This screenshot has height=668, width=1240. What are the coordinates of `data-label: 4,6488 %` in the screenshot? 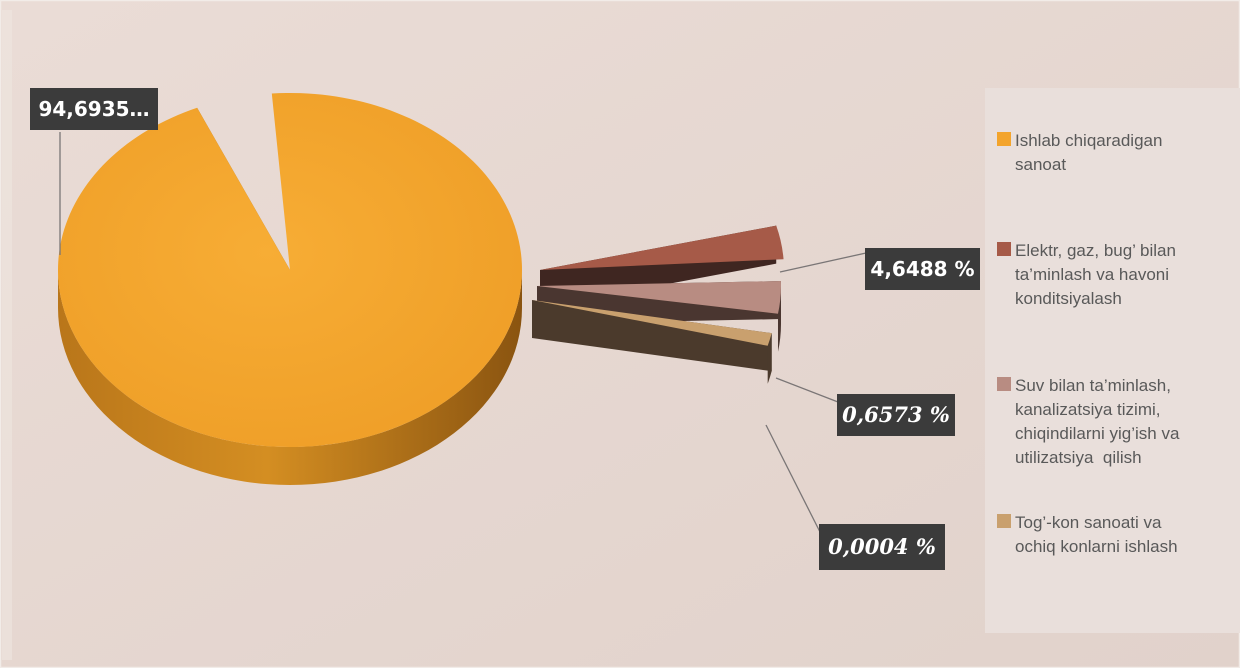 It's located at (922, 269).